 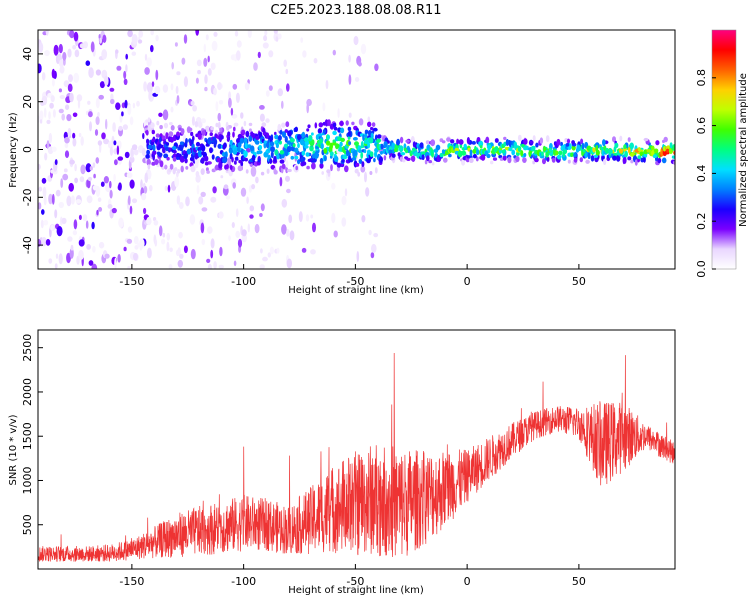 I want to click on colorbar-tick-label: 0.8, so click(x=701, y=78).